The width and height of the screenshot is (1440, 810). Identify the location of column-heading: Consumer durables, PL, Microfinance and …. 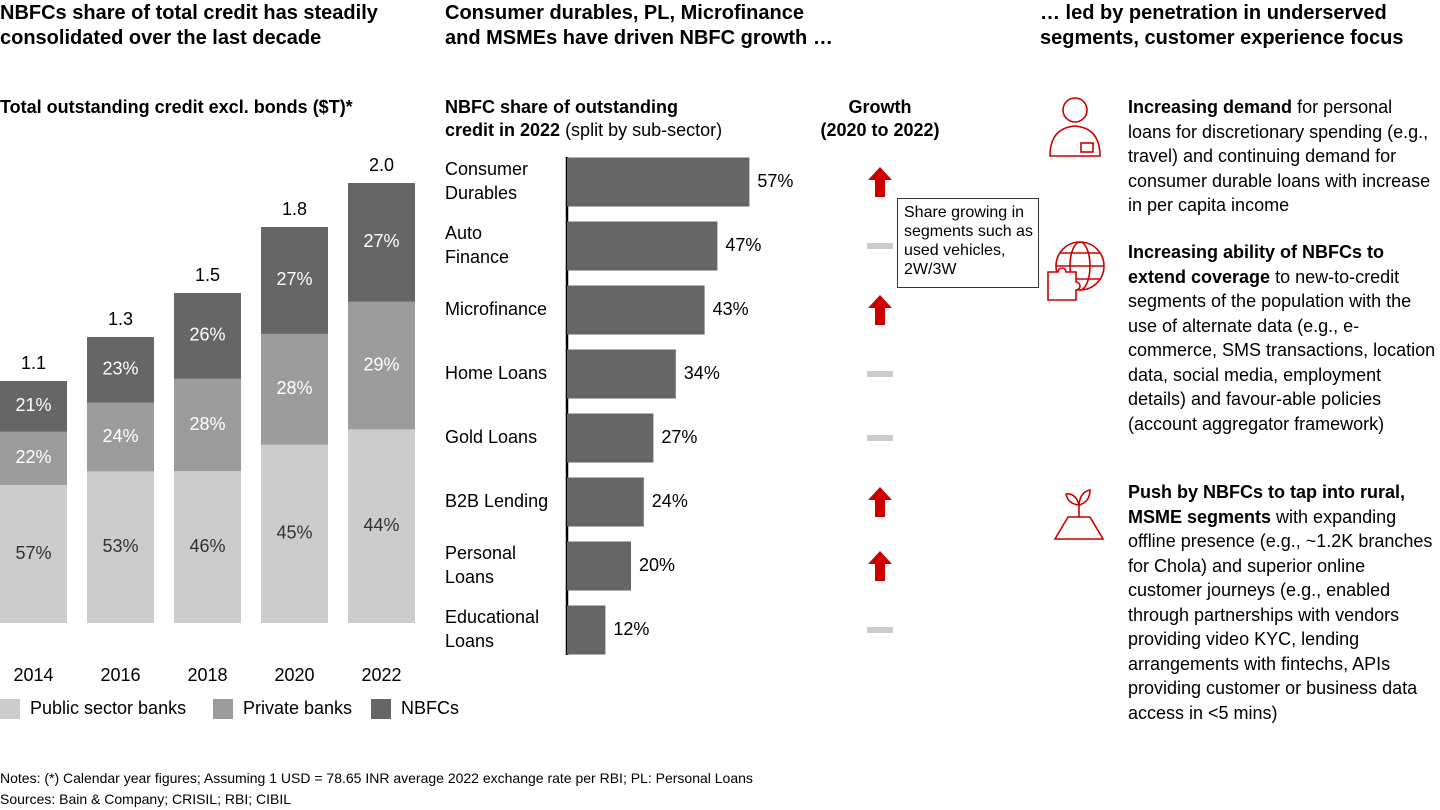
(639, 25).